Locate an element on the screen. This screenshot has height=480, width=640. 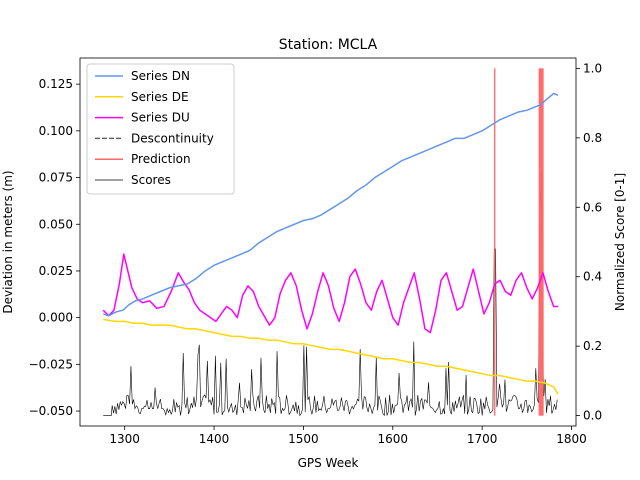
x-tick-label: 1500 is located at coordinates (303, 439).